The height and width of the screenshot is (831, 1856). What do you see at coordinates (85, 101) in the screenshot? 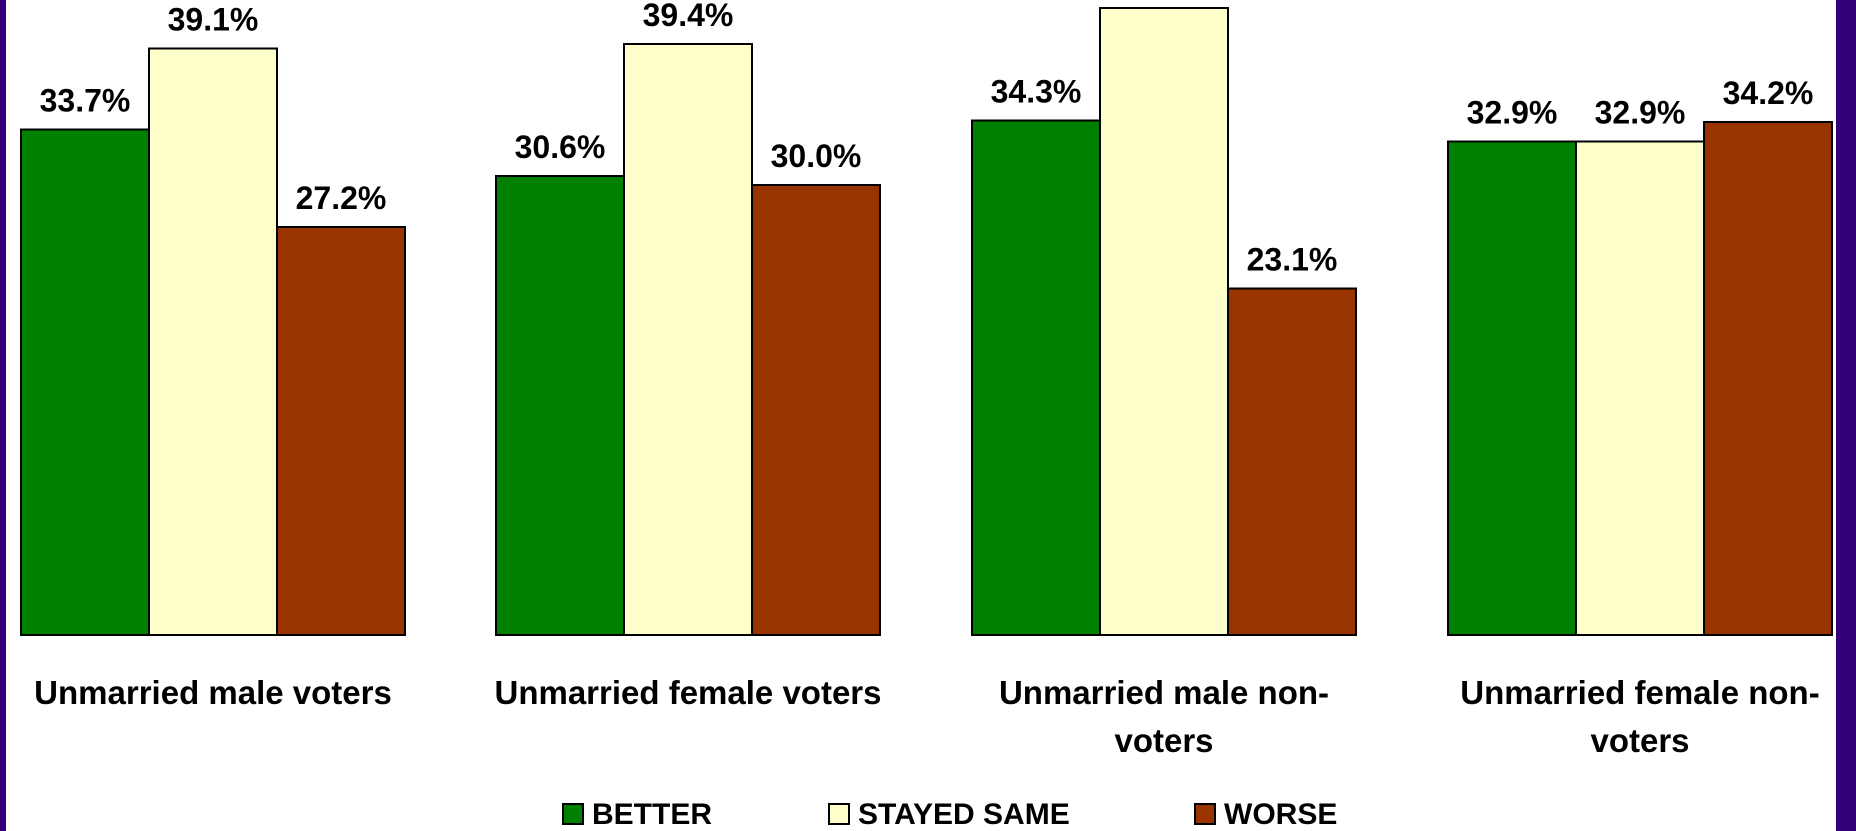
I see `data-label-better-1: 33.7%` at bounding box center [85, 101].